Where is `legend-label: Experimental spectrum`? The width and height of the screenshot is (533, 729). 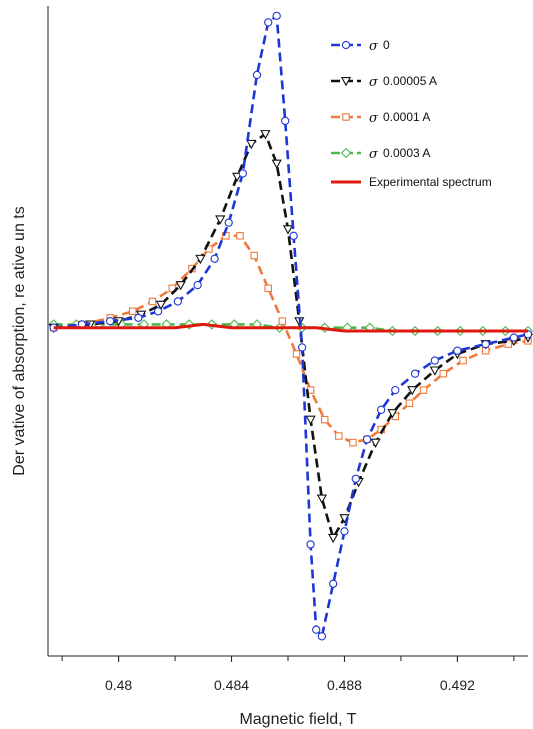
legend-label: Experimental spectrum is located at coordinates (430, 182).